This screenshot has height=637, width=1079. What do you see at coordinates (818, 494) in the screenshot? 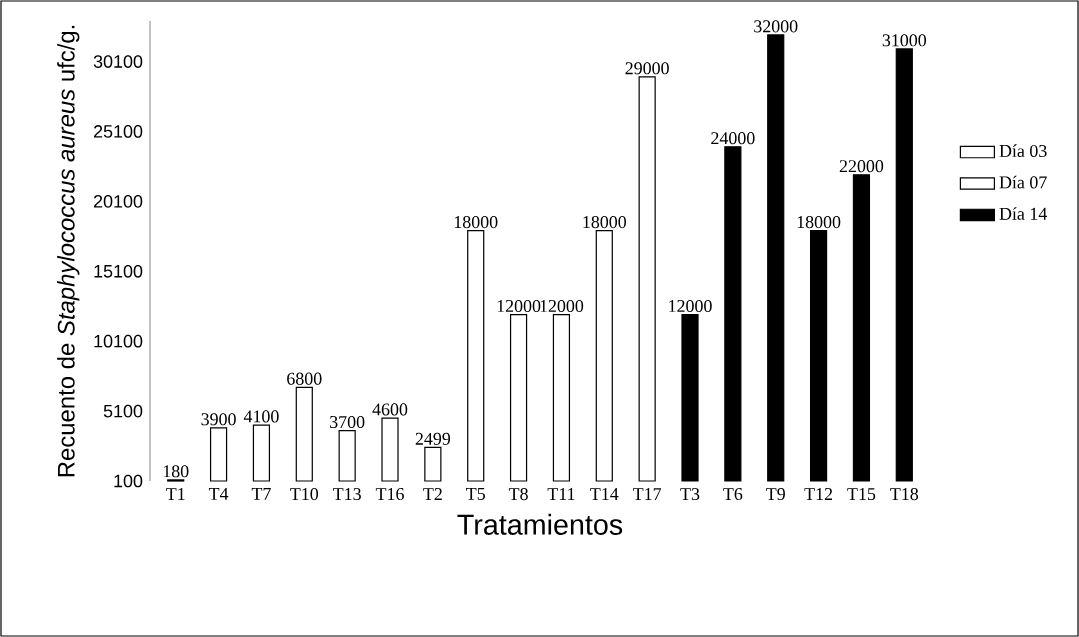
I see `x-tick-label: T12` at bounding box center [818, 494].